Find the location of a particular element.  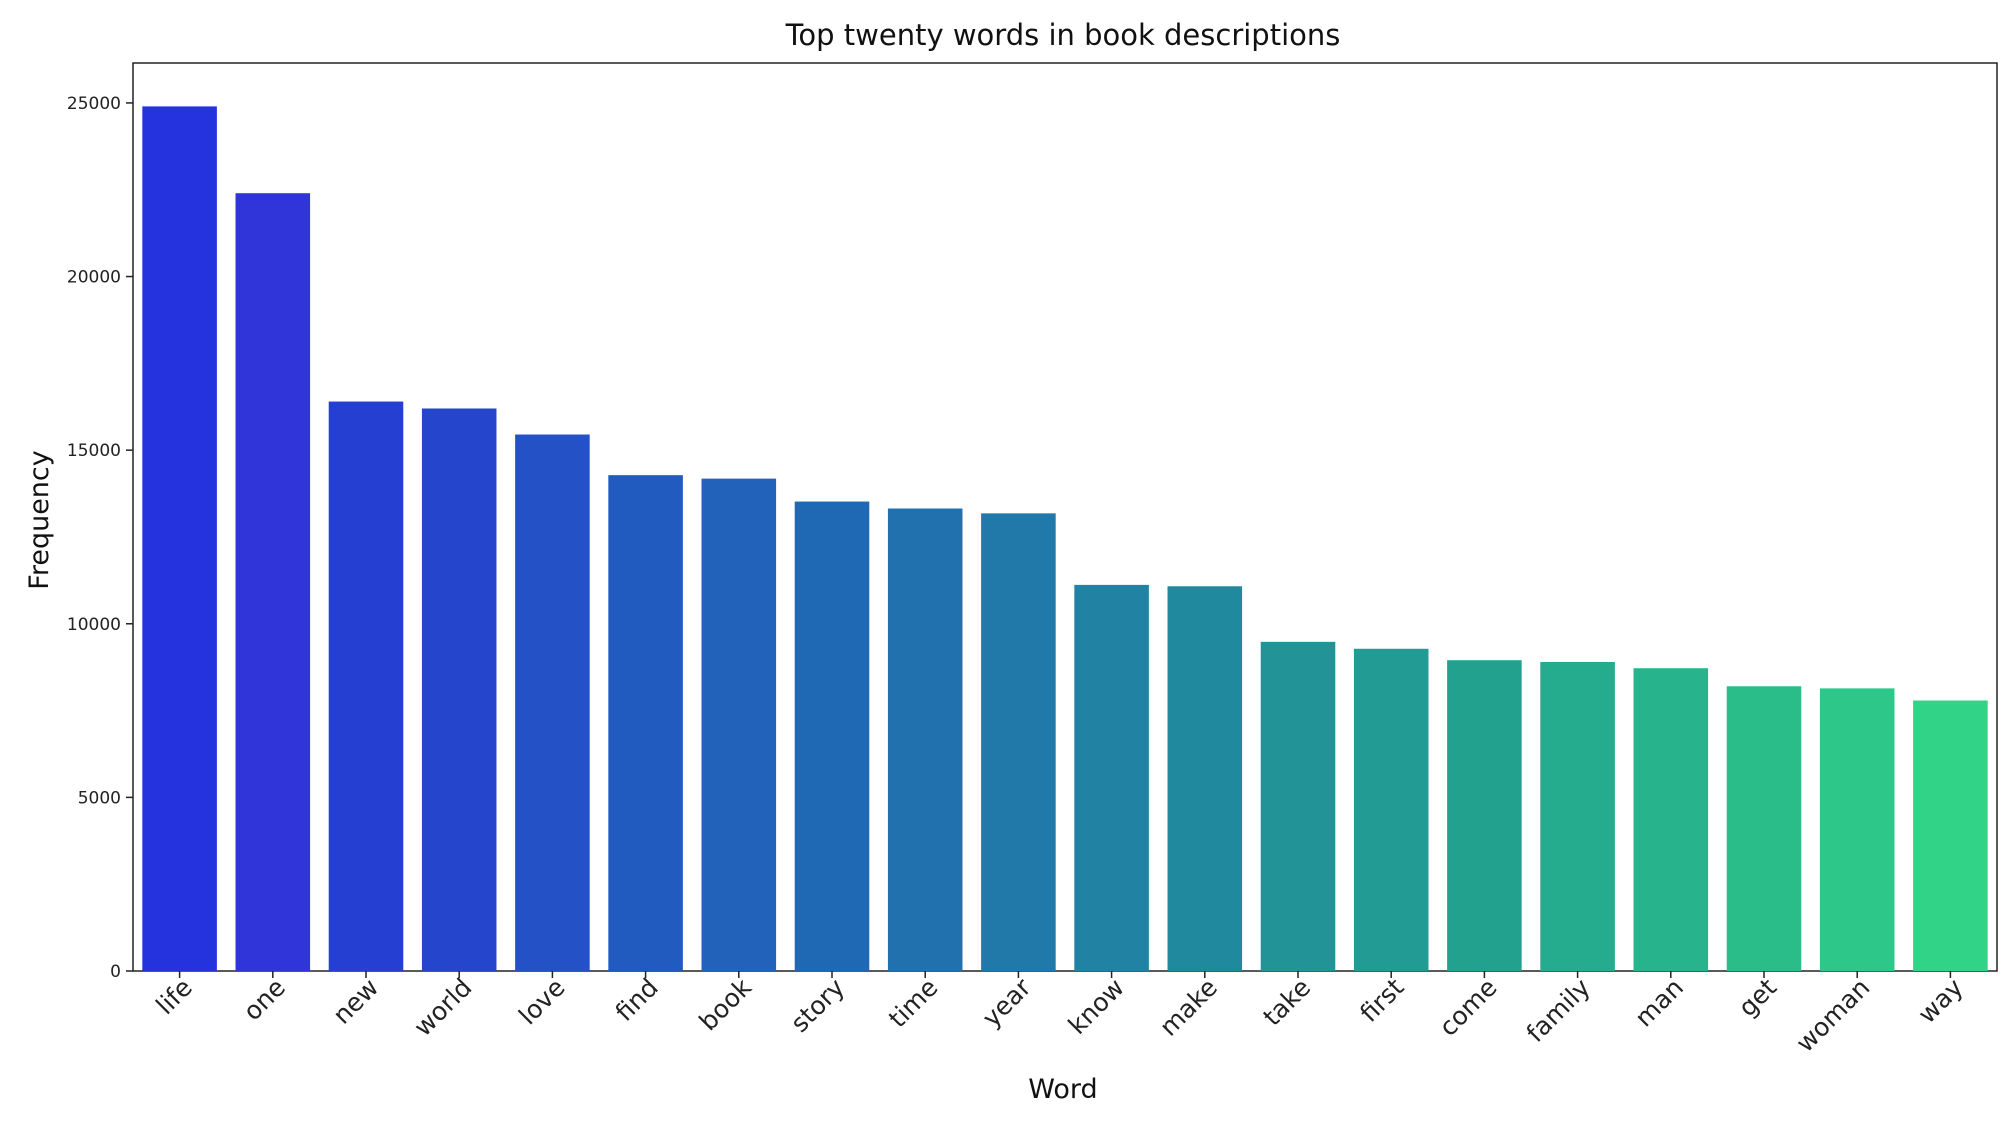

chart-title: Top twenty words in book descriptions is located at coordinates (1063, 35).